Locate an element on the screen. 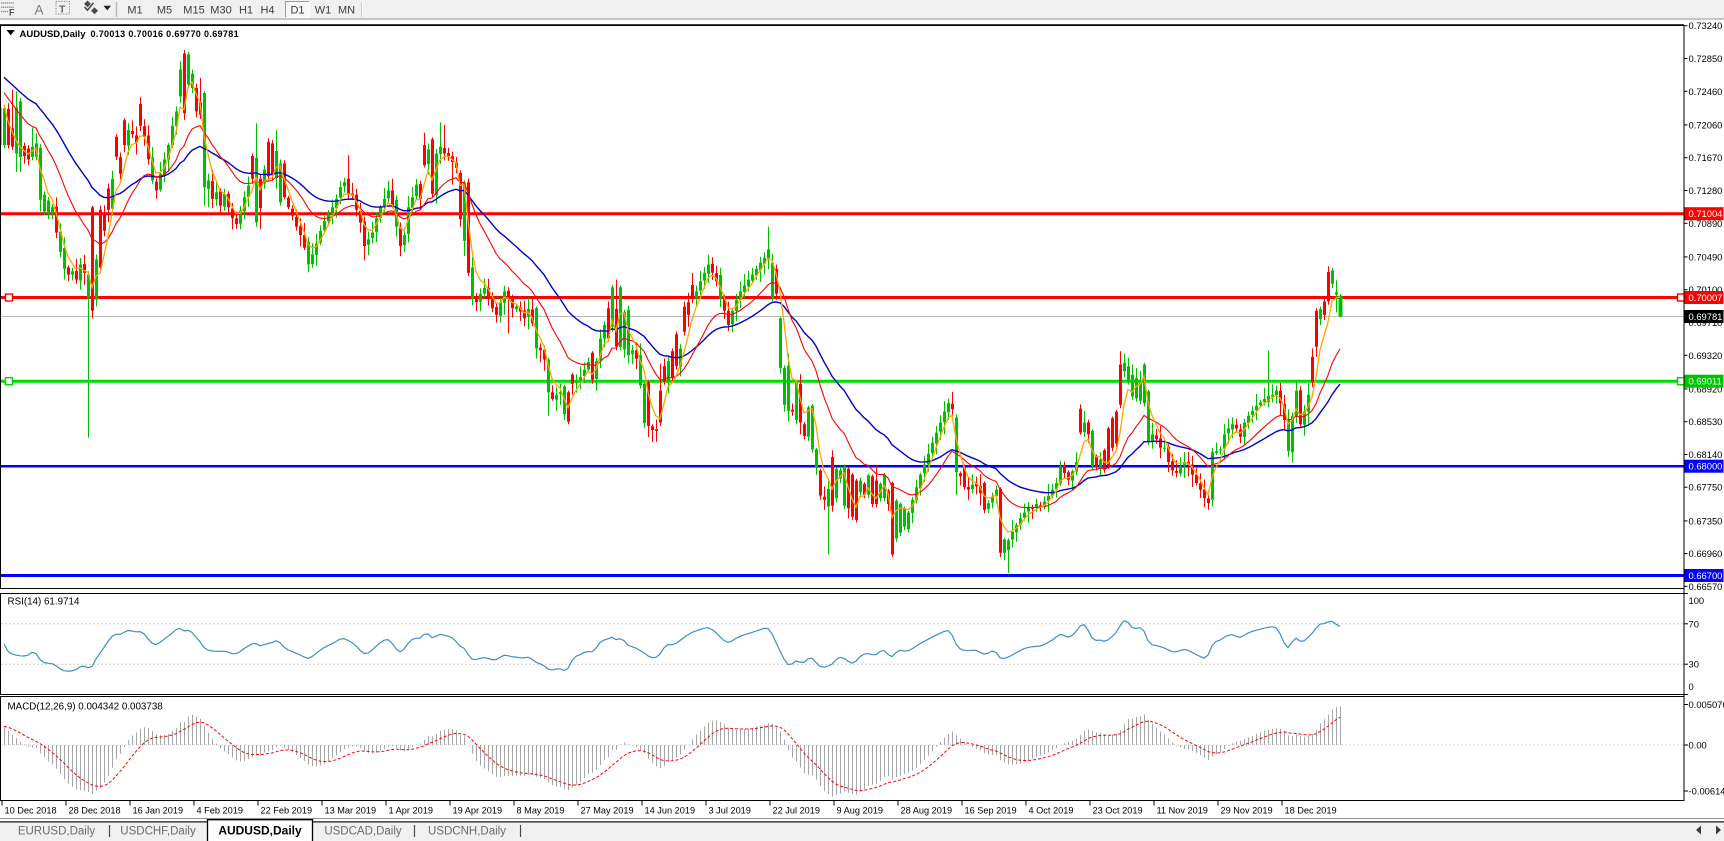  svg-text: 70 is located at coordinates (1694, 623).